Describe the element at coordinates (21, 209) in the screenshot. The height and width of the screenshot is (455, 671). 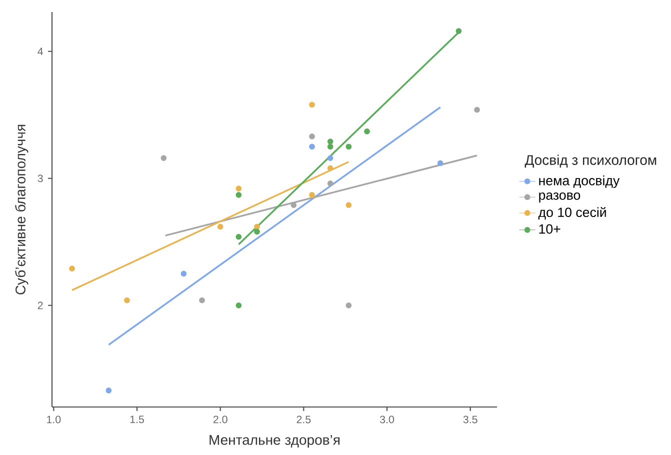
I see `y-axis-title: Суб’єктивне благополуччя` at that location.